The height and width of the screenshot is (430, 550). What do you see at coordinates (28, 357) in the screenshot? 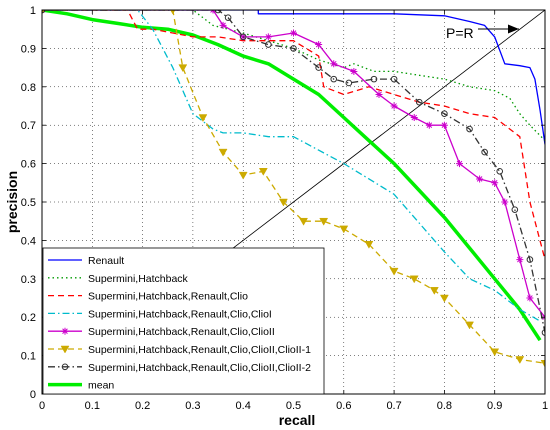
I see `y-tick-label: 0.1` at bounding box center [28, 357].